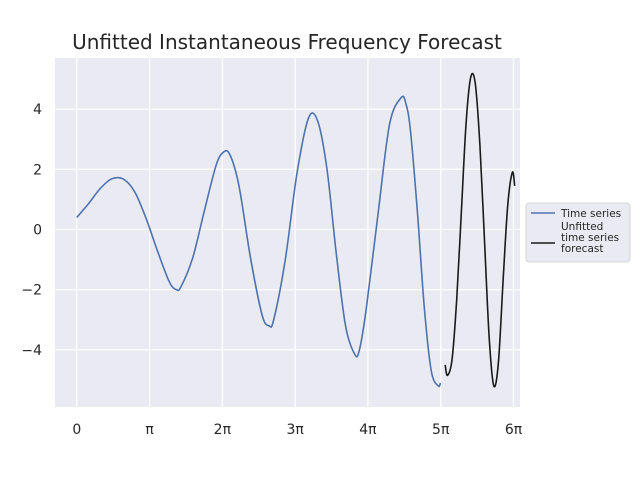 Image resolution: width=640 pixels, height=480 pixels. I want to click on x-tick-label: π, so click(149, 430).